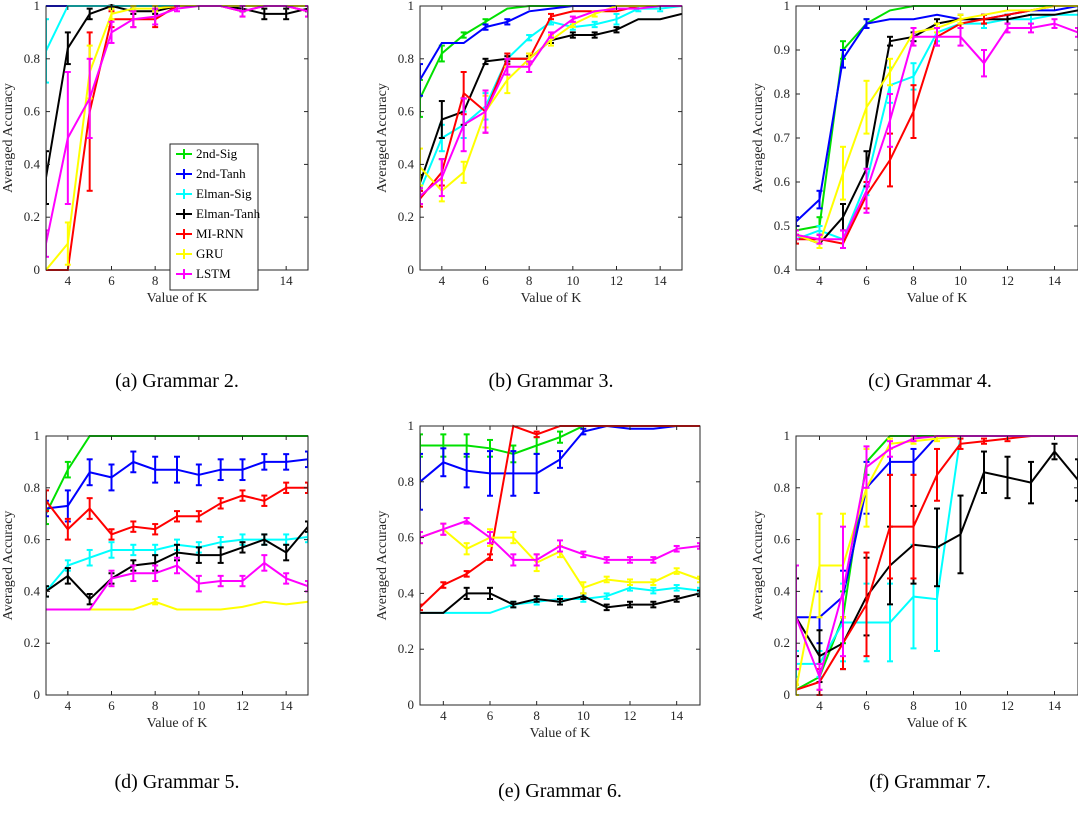  What do you see at coordinates (782, 225) in the screenshot?
I see `y-tick-label: 0.5` at bounding box center [782, 225].